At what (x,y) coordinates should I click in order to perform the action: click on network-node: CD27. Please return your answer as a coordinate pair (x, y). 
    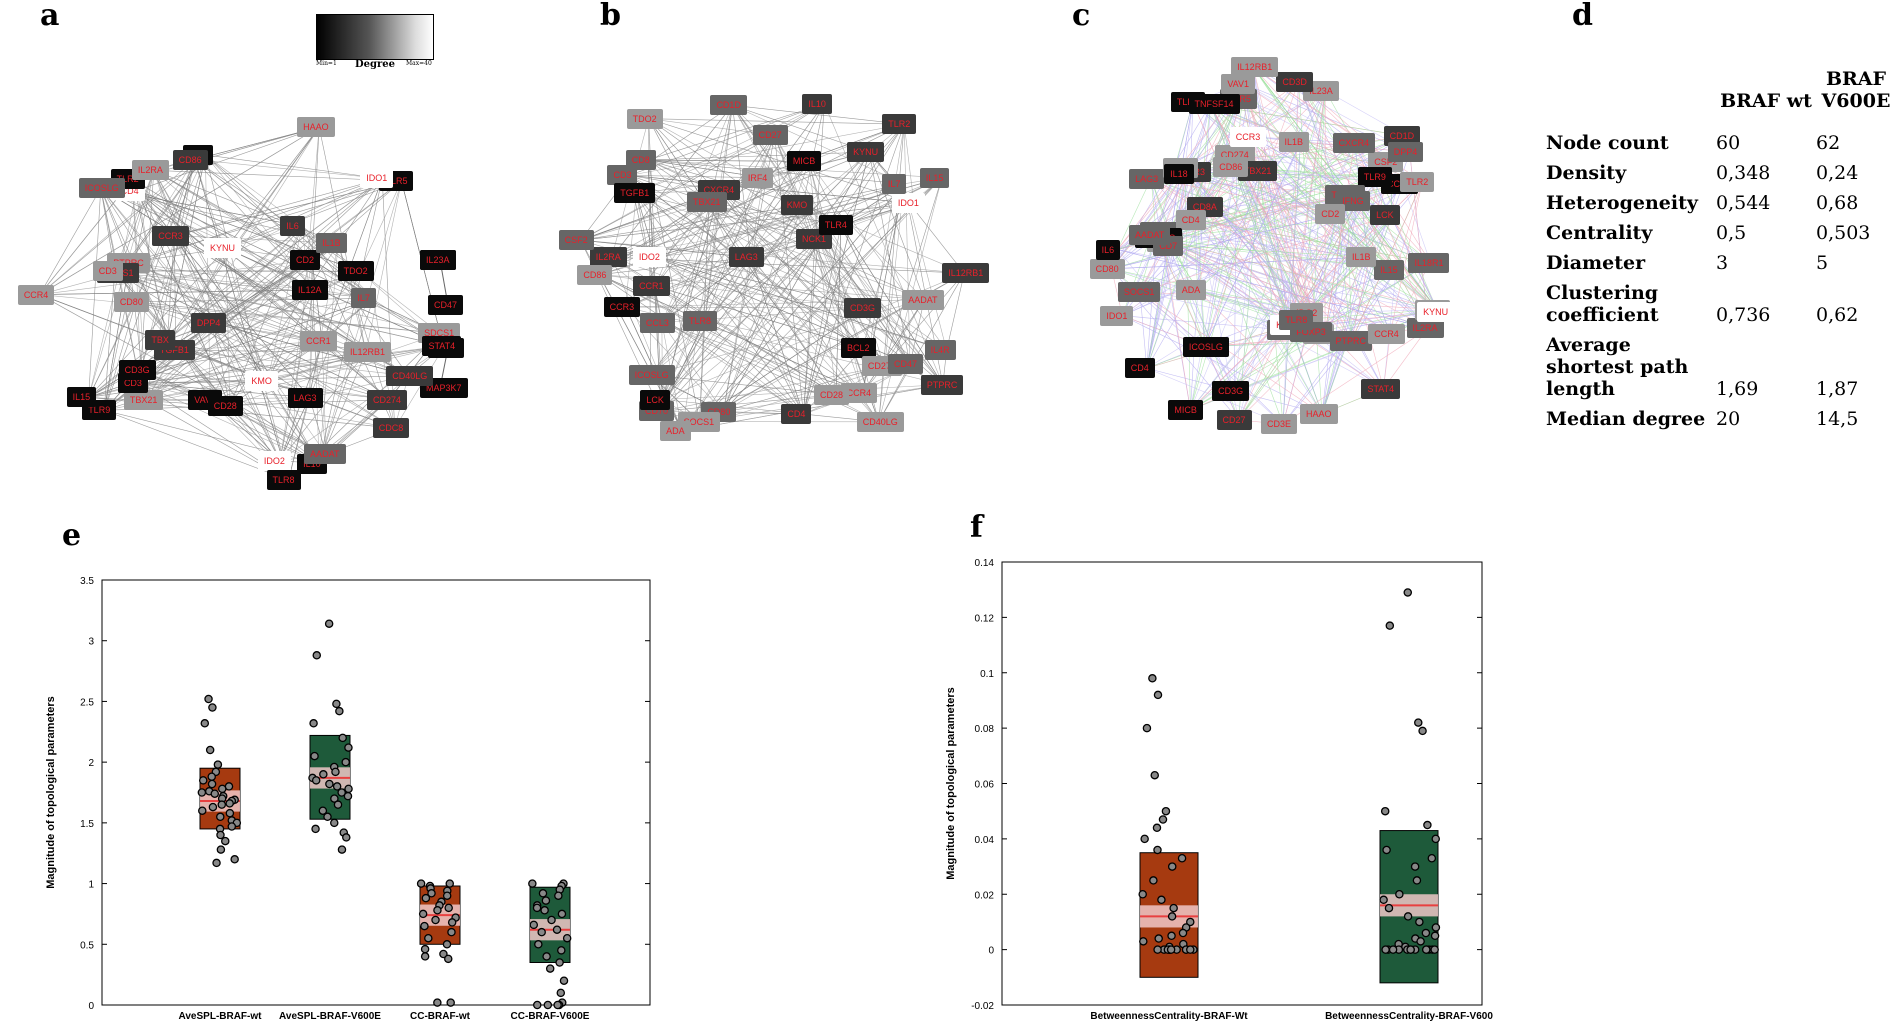
    Looking at the image, I should click on (770, 135).